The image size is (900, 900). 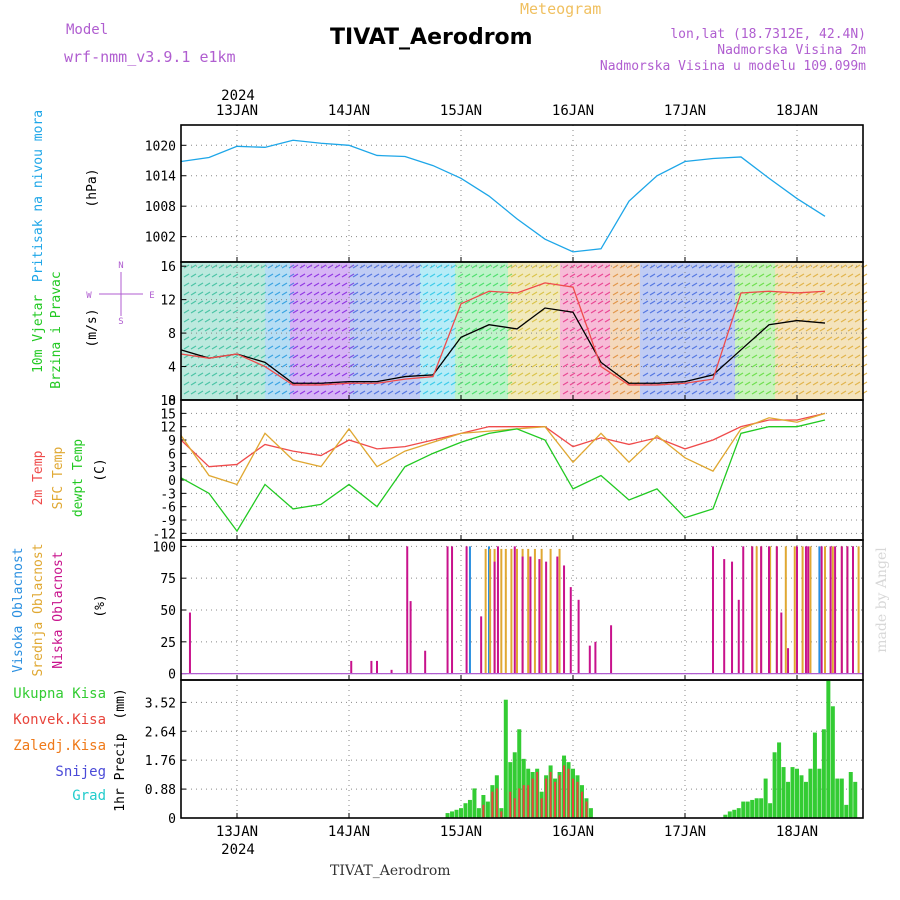 I want to click on y-tick-label: -3, so click(x=168, y=494).